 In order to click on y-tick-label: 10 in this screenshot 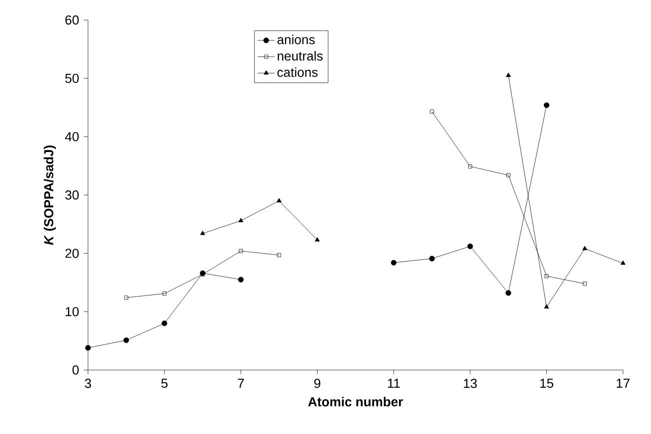, I will do `click(72, 311)`.